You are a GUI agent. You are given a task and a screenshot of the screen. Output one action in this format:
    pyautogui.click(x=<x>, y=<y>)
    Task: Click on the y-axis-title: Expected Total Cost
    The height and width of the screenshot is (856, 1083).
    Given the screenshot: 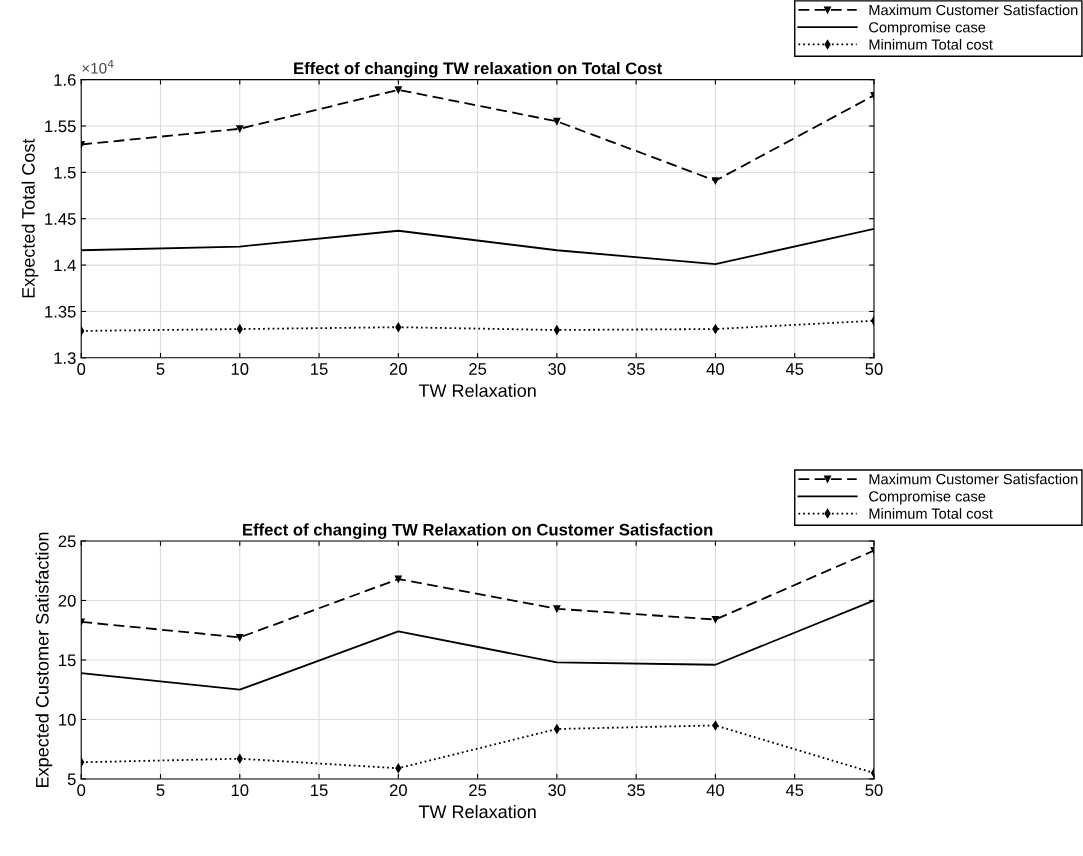 What is the action you would take?
    pyautogui.click(x=30, y=218)
    